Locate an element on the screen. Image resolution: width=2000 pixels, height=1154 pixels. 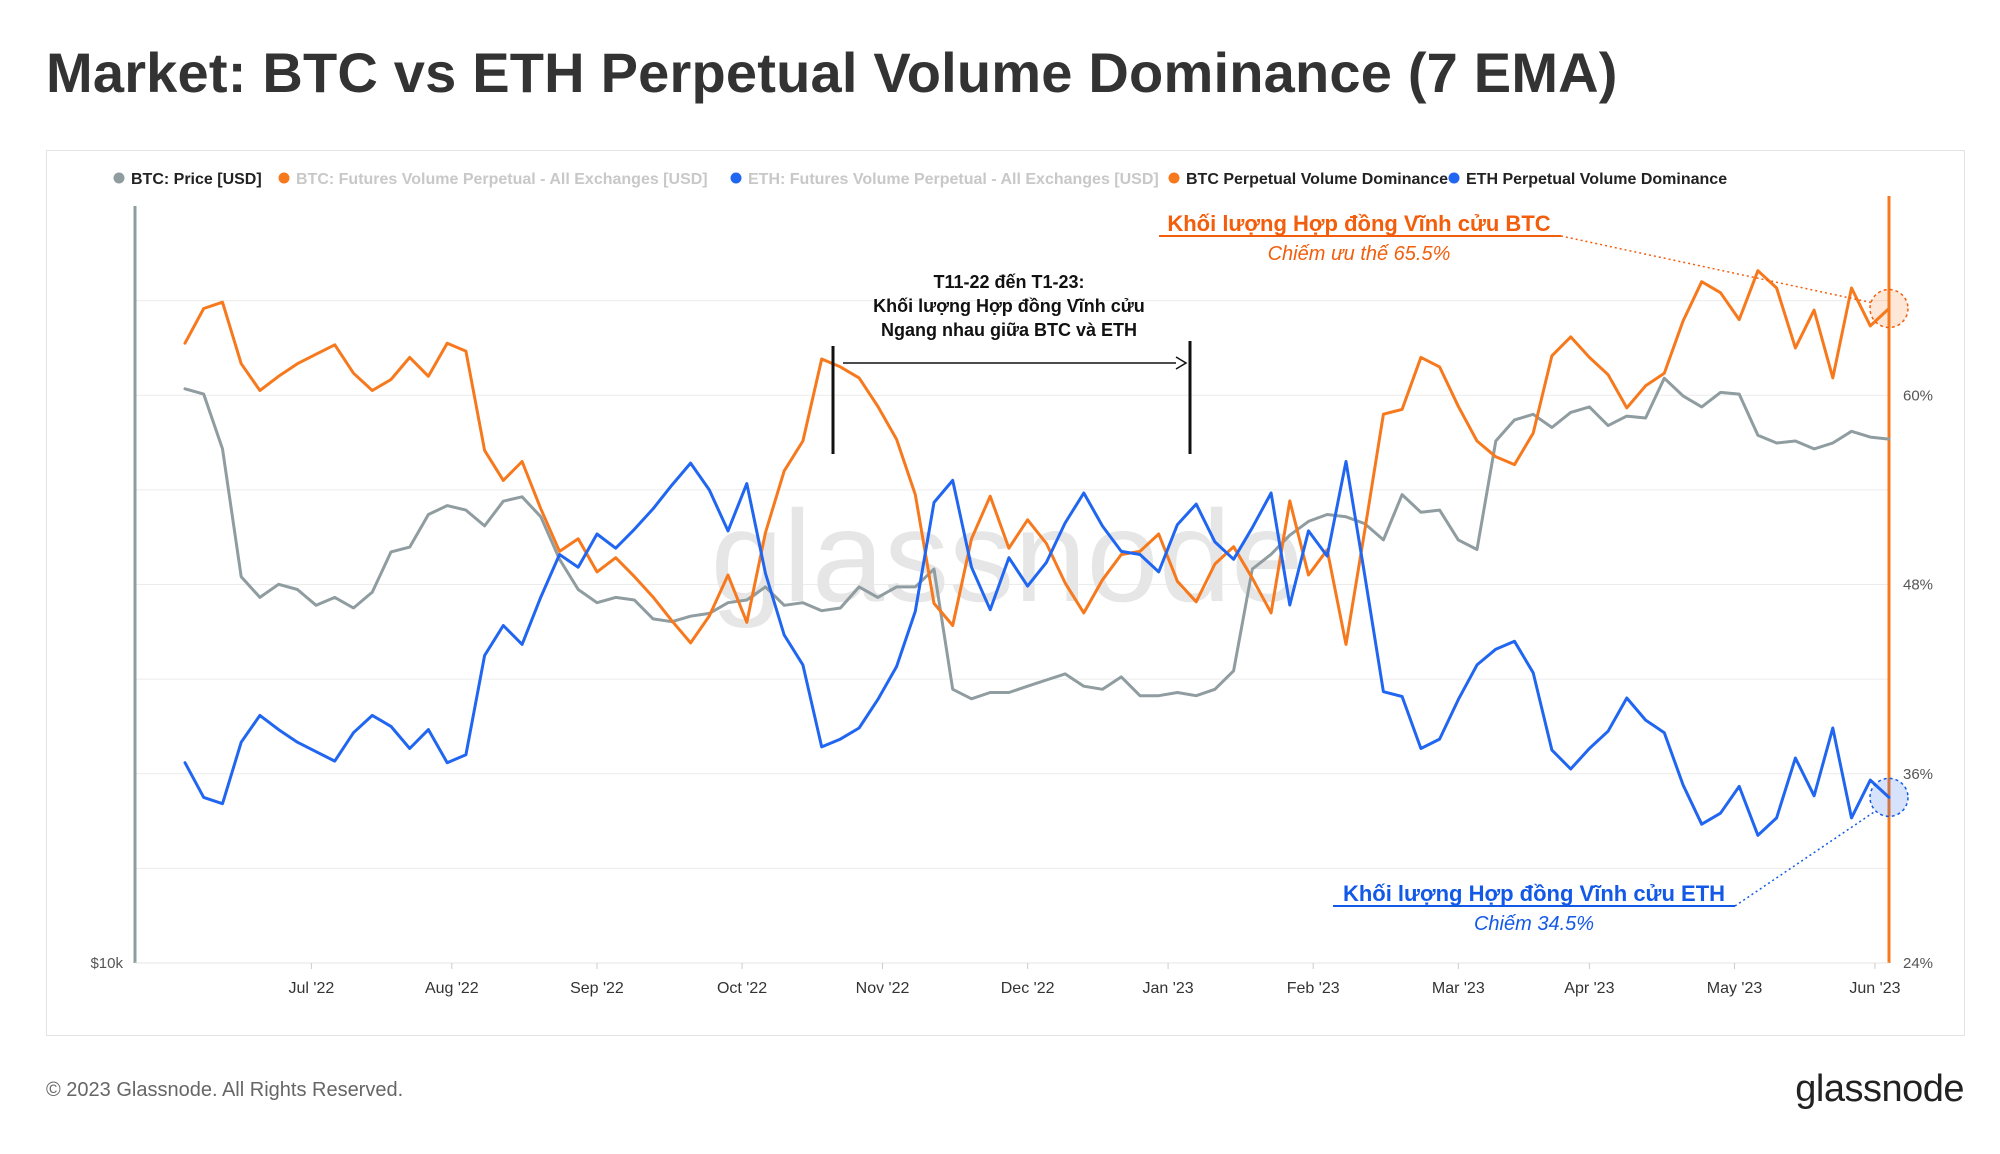
glassnode-logo: glassnode is located at coordinates (1879, 1089).